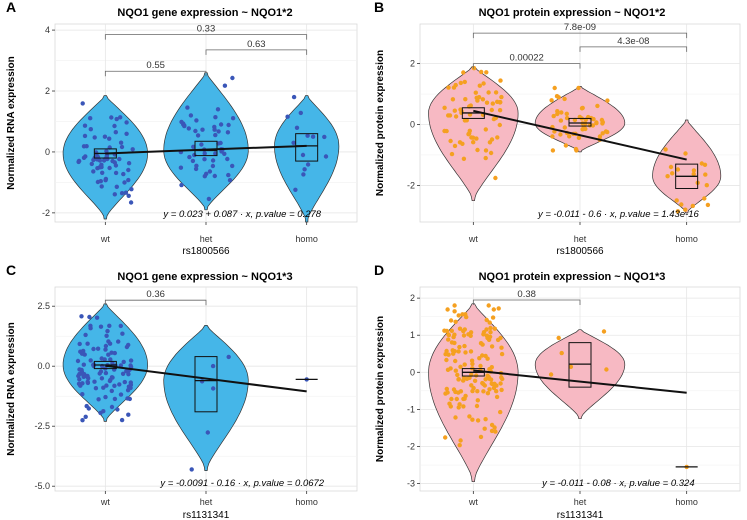 This screenshot has width=747, height=520. I want to click on p-value-label: 0.55, so click(155, 65).